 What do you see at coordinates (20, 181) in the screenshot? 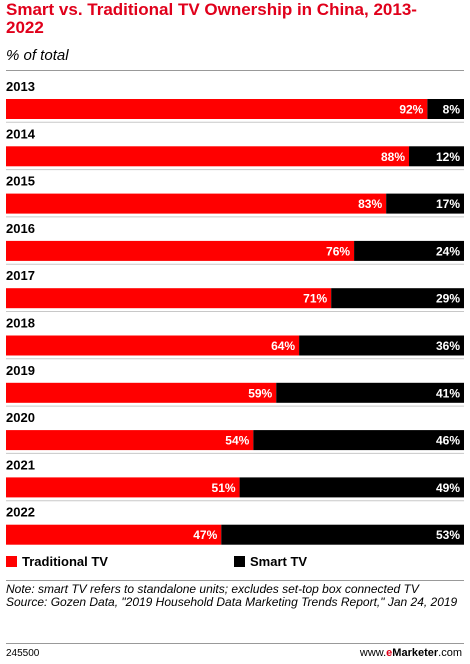
I see `category-label: 2015` at bounding box center [20, 181].